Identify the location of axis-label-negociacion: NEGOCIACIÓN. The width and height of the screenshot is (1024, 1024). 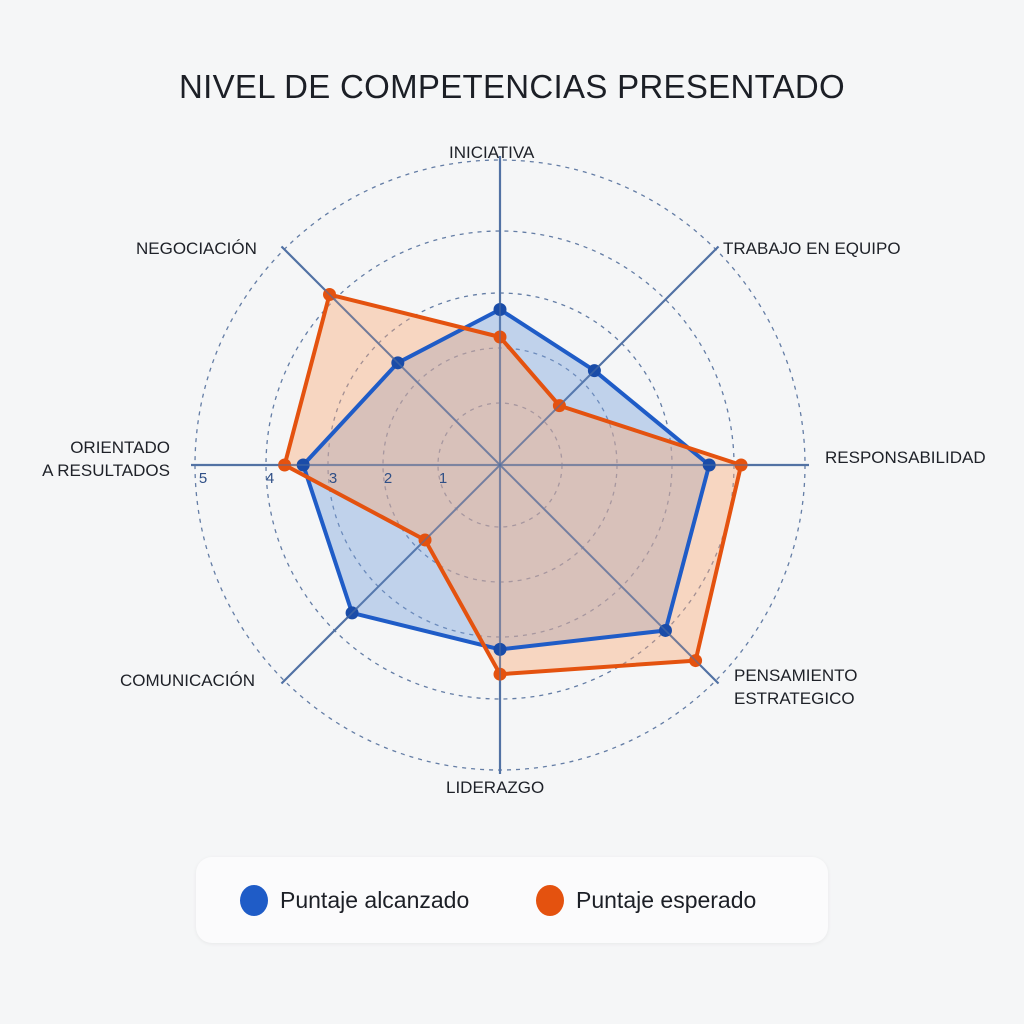
(196, 248).